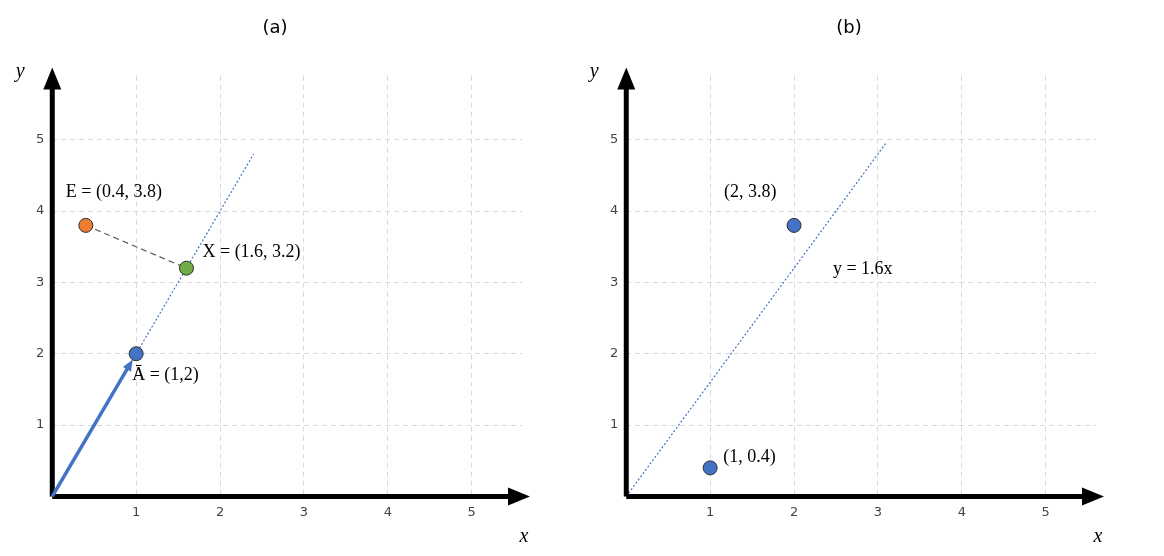 The width and height of the screenshot is (1164, 556). Describe the element at coordinates (113, 192) in the screenshot. I see `annotation: E = (0.4, 3.8)` at that location.